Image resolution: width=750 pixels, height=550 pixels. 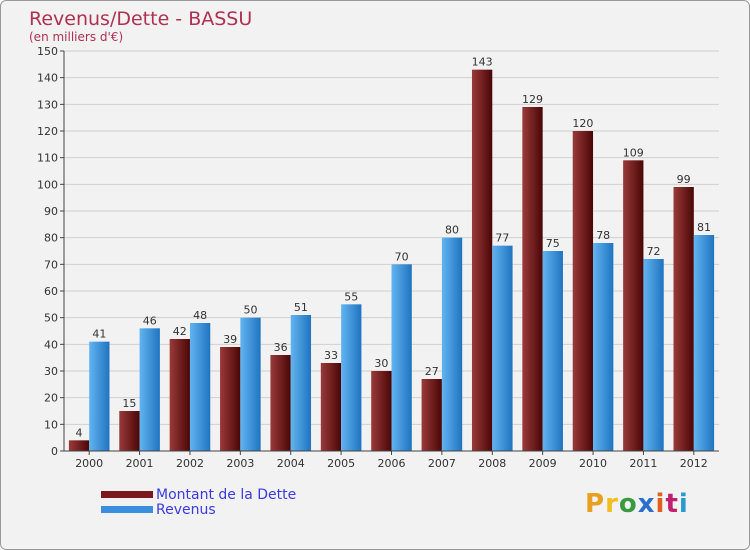 I want to click on x-tick-label: 2004, so click(x=291, y=463).